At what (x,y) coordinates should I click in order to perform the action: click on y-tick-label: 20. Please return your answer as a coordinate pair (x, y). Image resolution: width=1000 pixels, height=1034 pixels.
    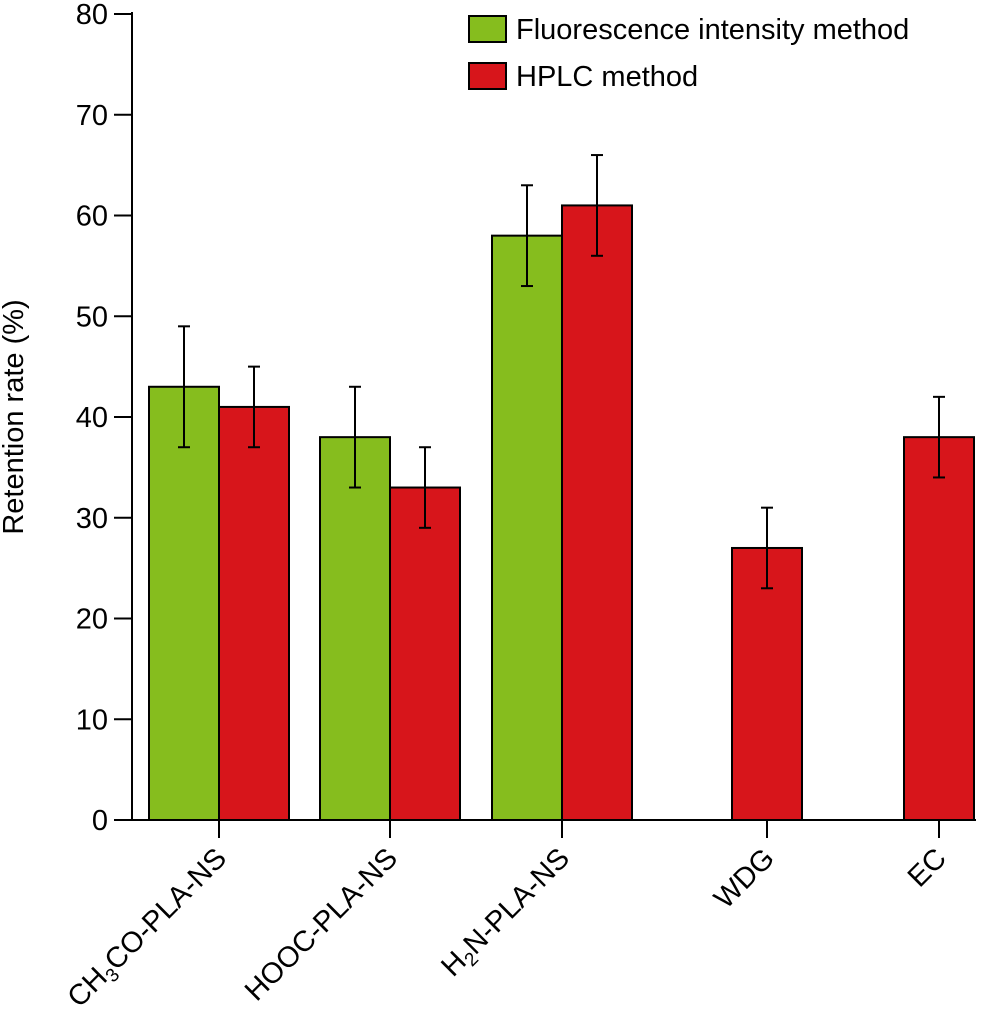
    Looking at the image, I should click on (92, 620).